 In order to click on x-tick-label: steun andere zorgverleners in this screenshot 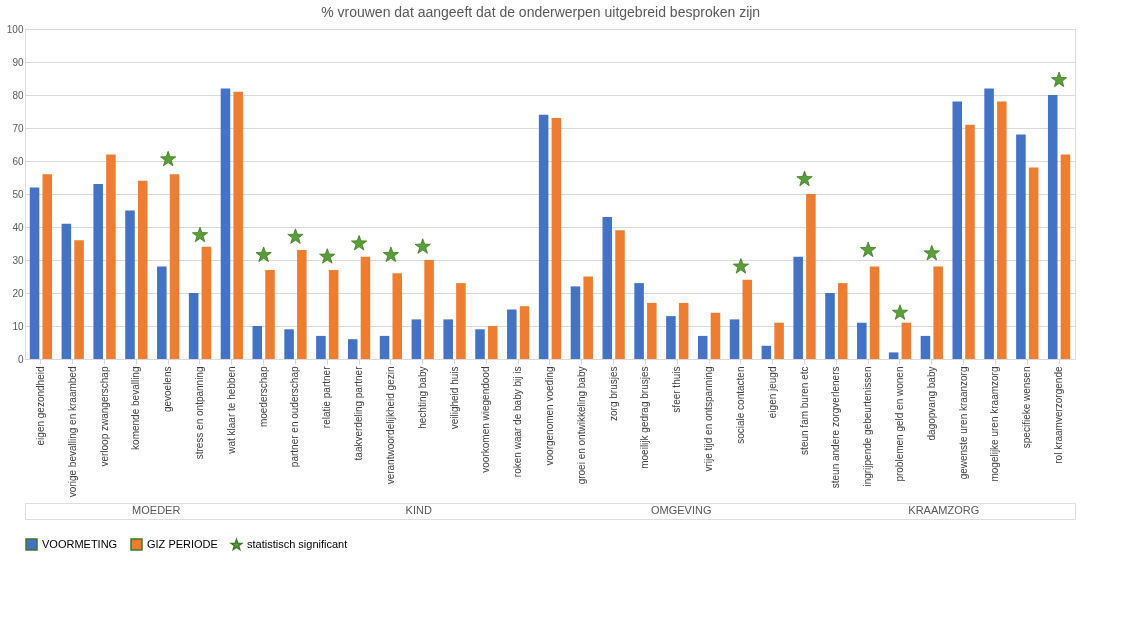, I will do `click(836, 427)`.